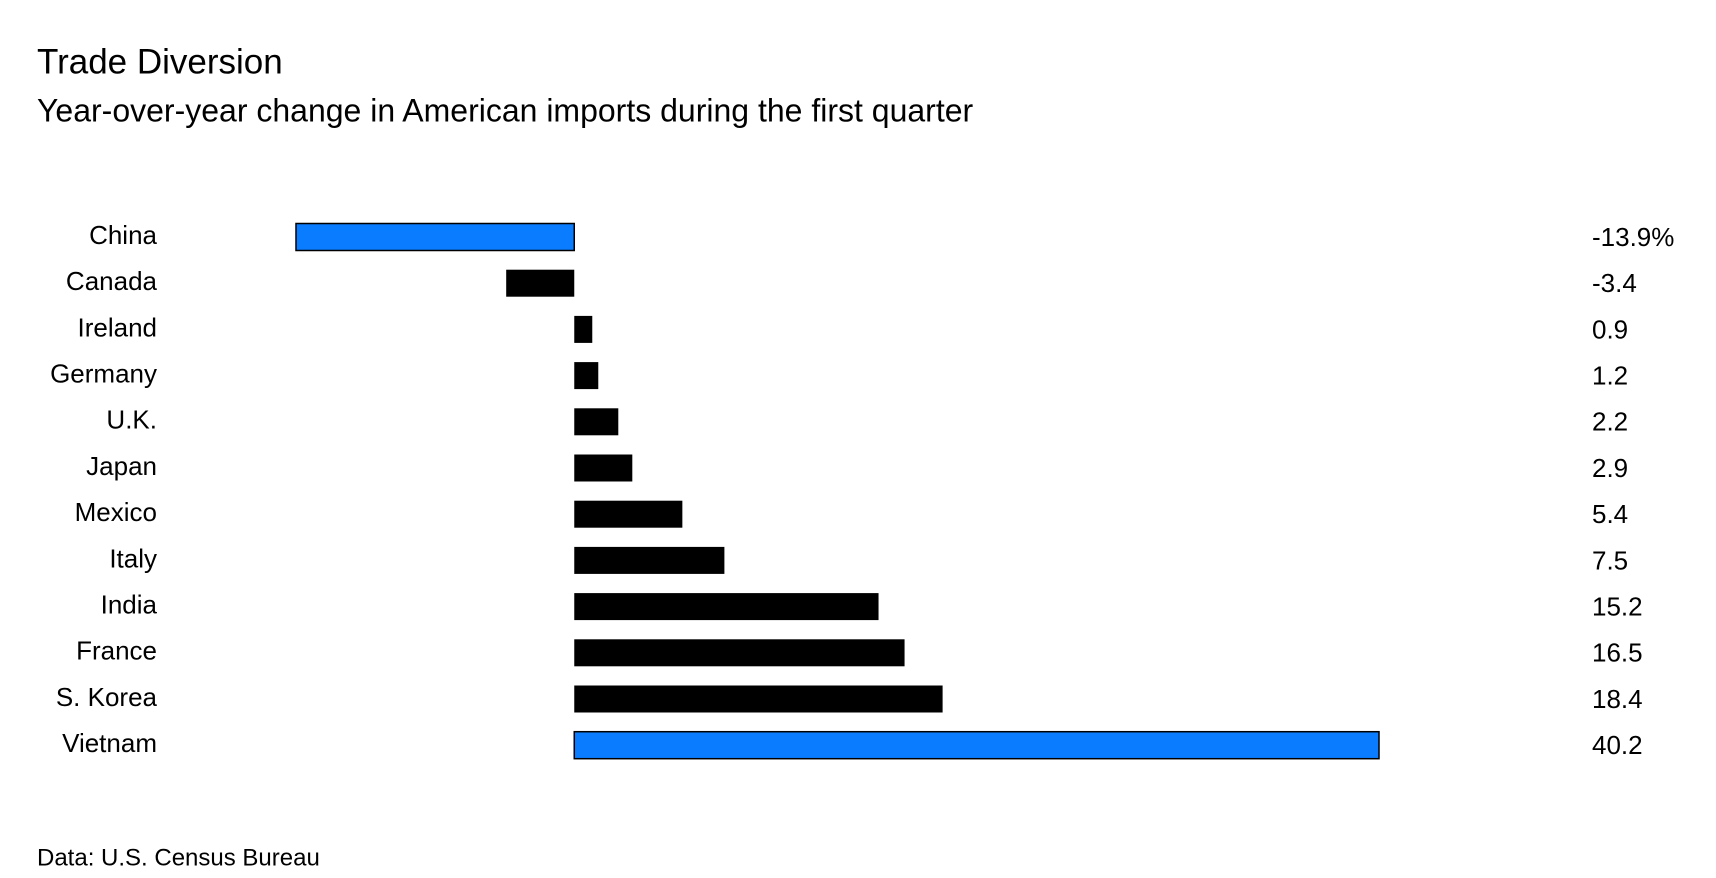 The image size is (1716, 878). What do you see at coordinates (160, 61) in the screenshot?
I see `chart-title: Trade Diversion` at bounding box center [160, 61].